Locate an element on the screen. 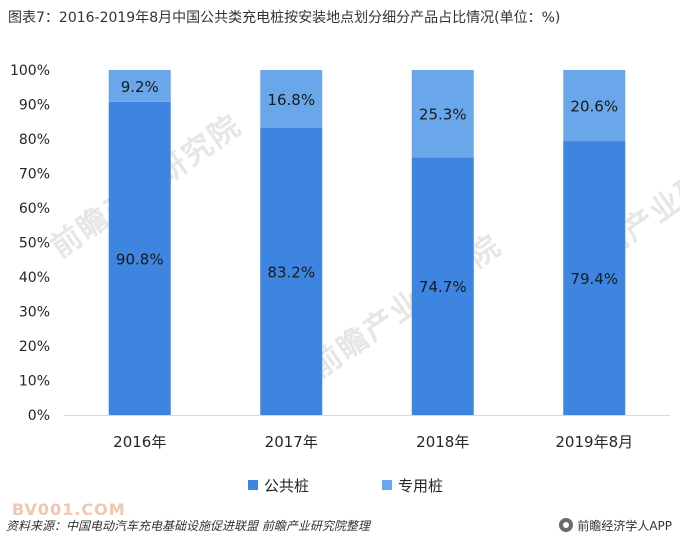  data-label: 9.2% is located at coordinates (140, 87).